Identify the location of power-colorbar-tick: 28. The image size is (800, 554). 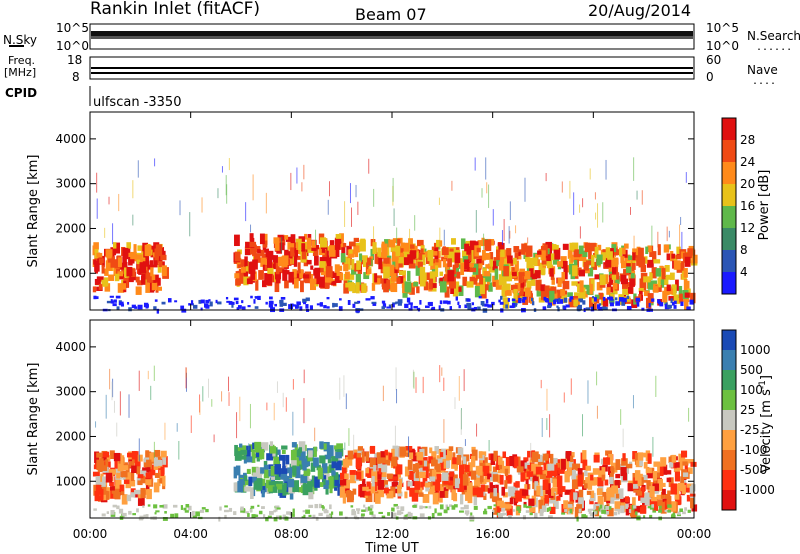
(747, 140).